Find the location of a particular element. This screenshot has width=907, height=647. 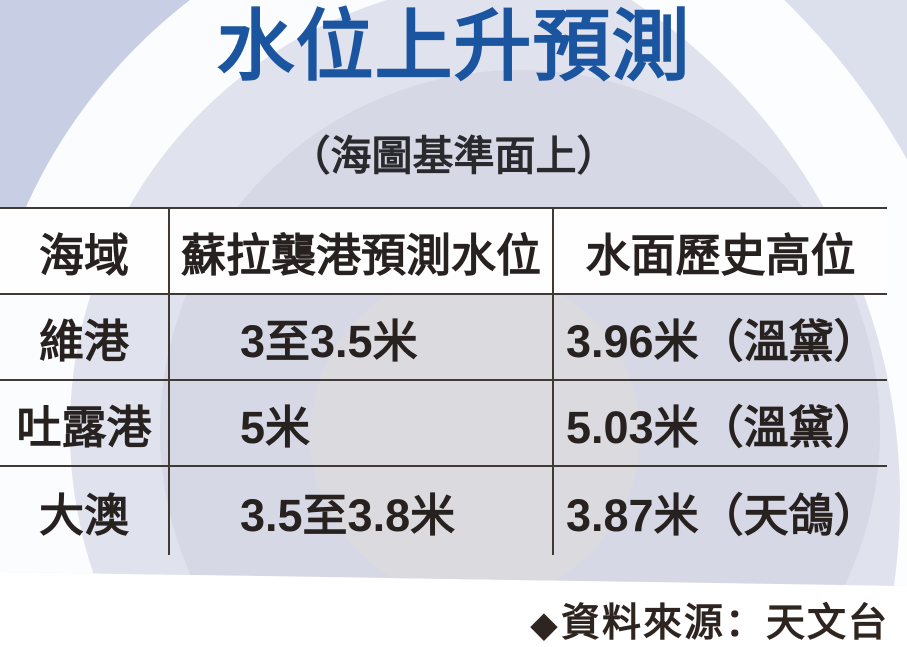

page-title: 水位上升預測 is located at coordinates (453, 46).